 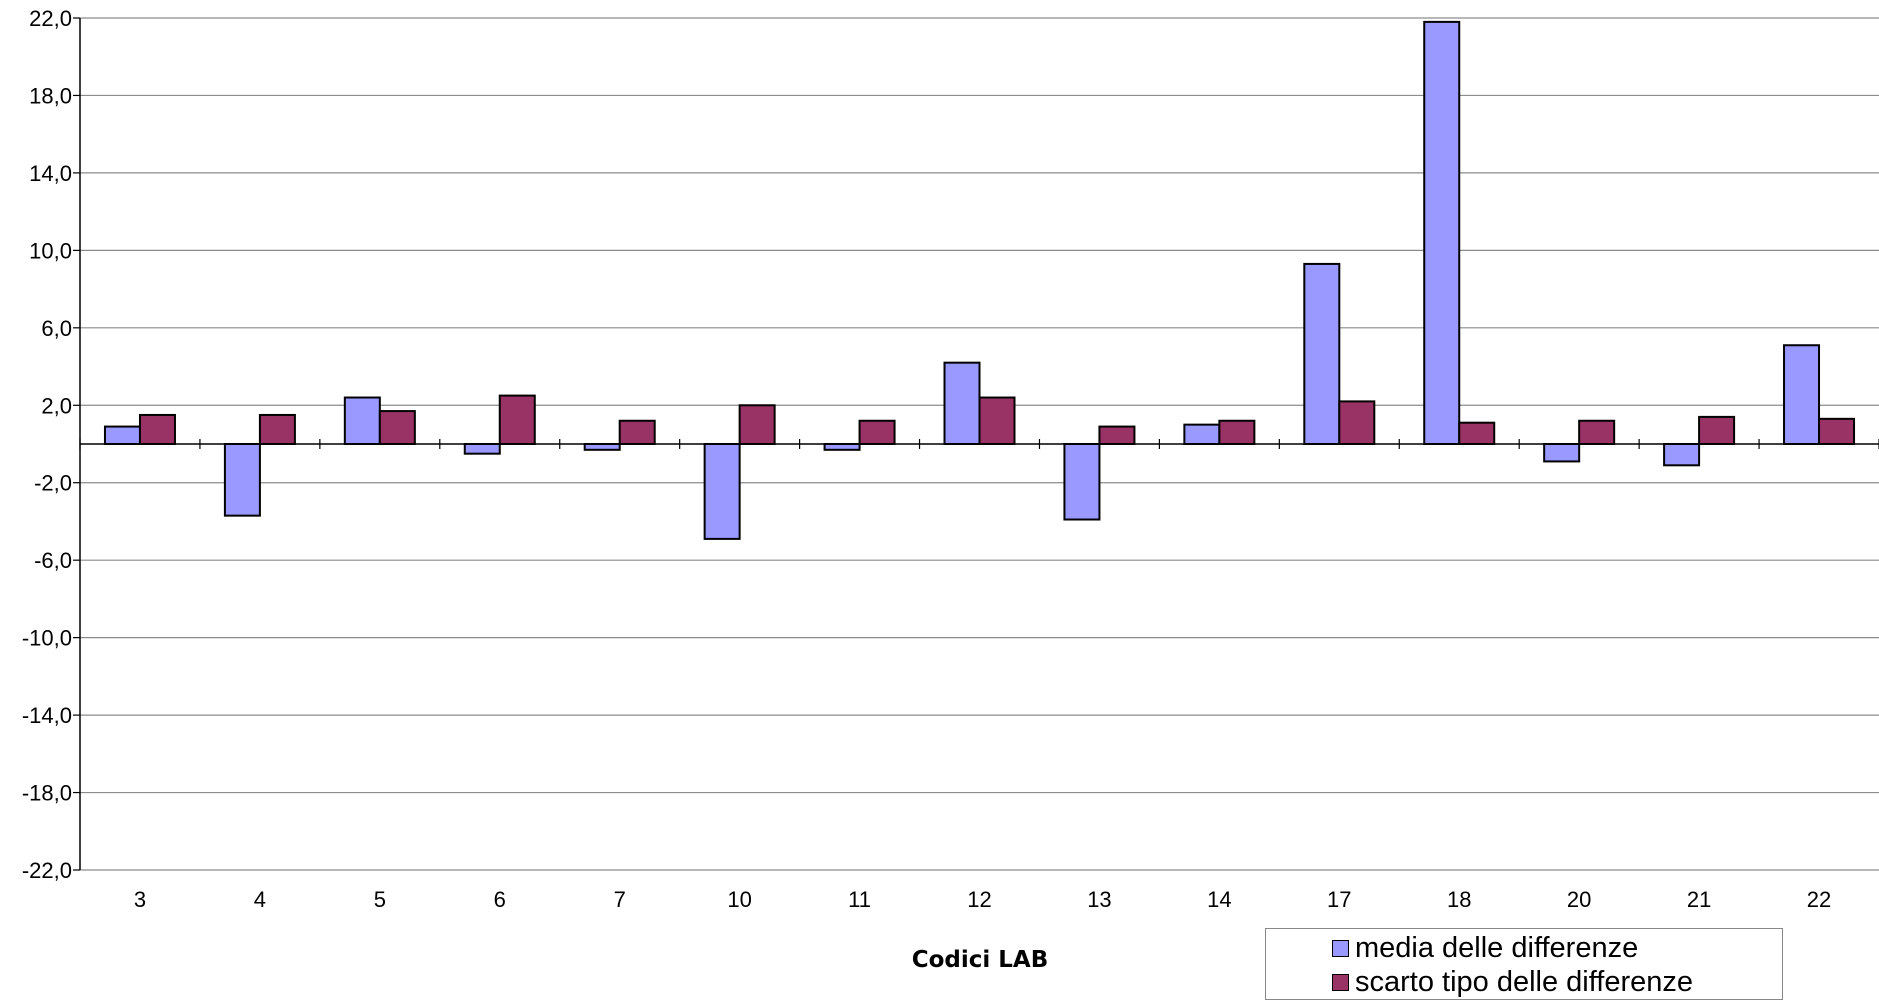 What do you see at coordinates (1340, 948) in the screenshot?
I see `legend-swatch-media` at bounding box center [1340, 948].